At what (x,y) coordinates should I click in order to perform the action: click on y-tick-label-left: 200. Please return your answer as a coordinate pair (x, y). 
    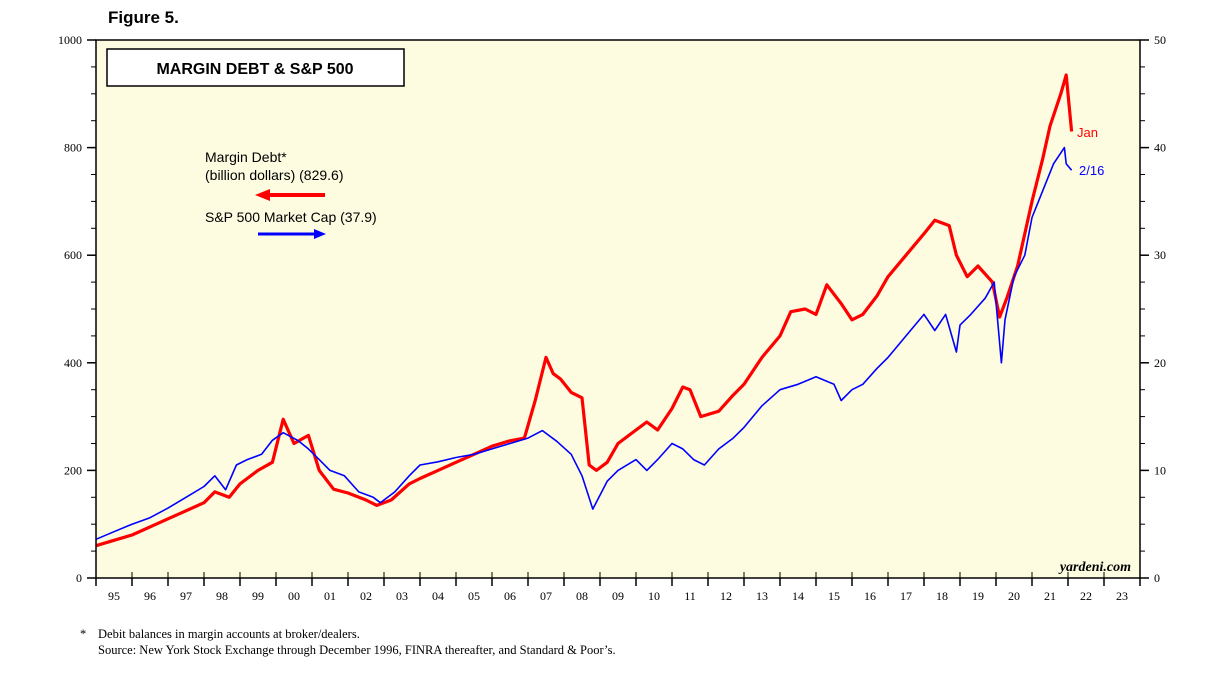
    Looking at the image, I should click on (73, 470).